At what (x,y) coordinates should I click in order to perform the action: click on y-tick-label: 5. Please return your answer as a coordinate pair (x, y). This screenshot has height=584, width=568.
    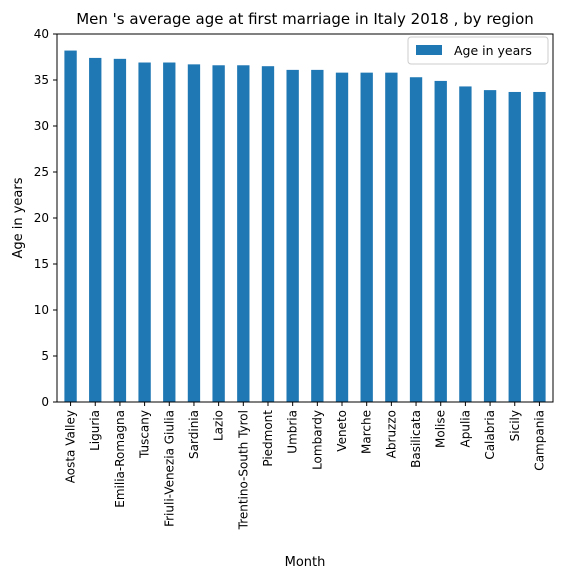
    Looking at the image, I should click on (45, 356).